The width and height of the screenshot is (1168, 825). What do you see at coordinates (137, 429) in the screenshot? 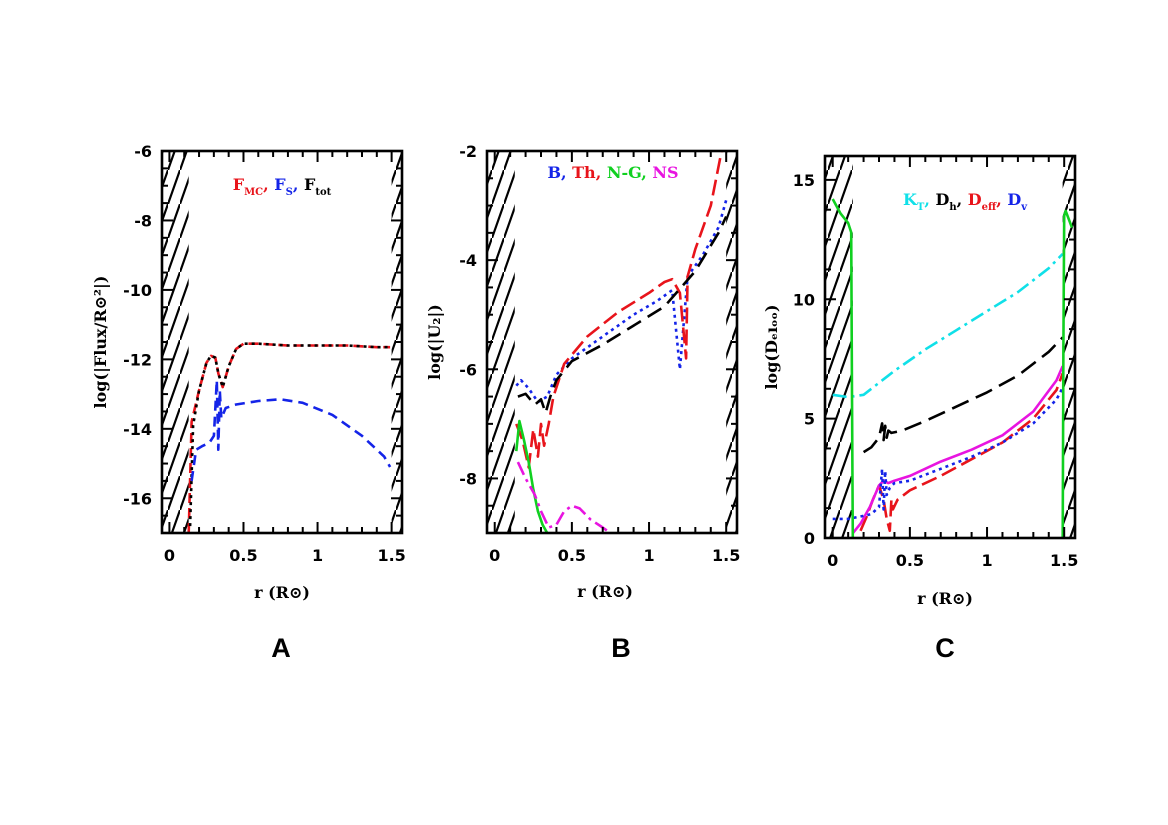
I see `y-tick-label: -14` at bounding box center [137, 429].